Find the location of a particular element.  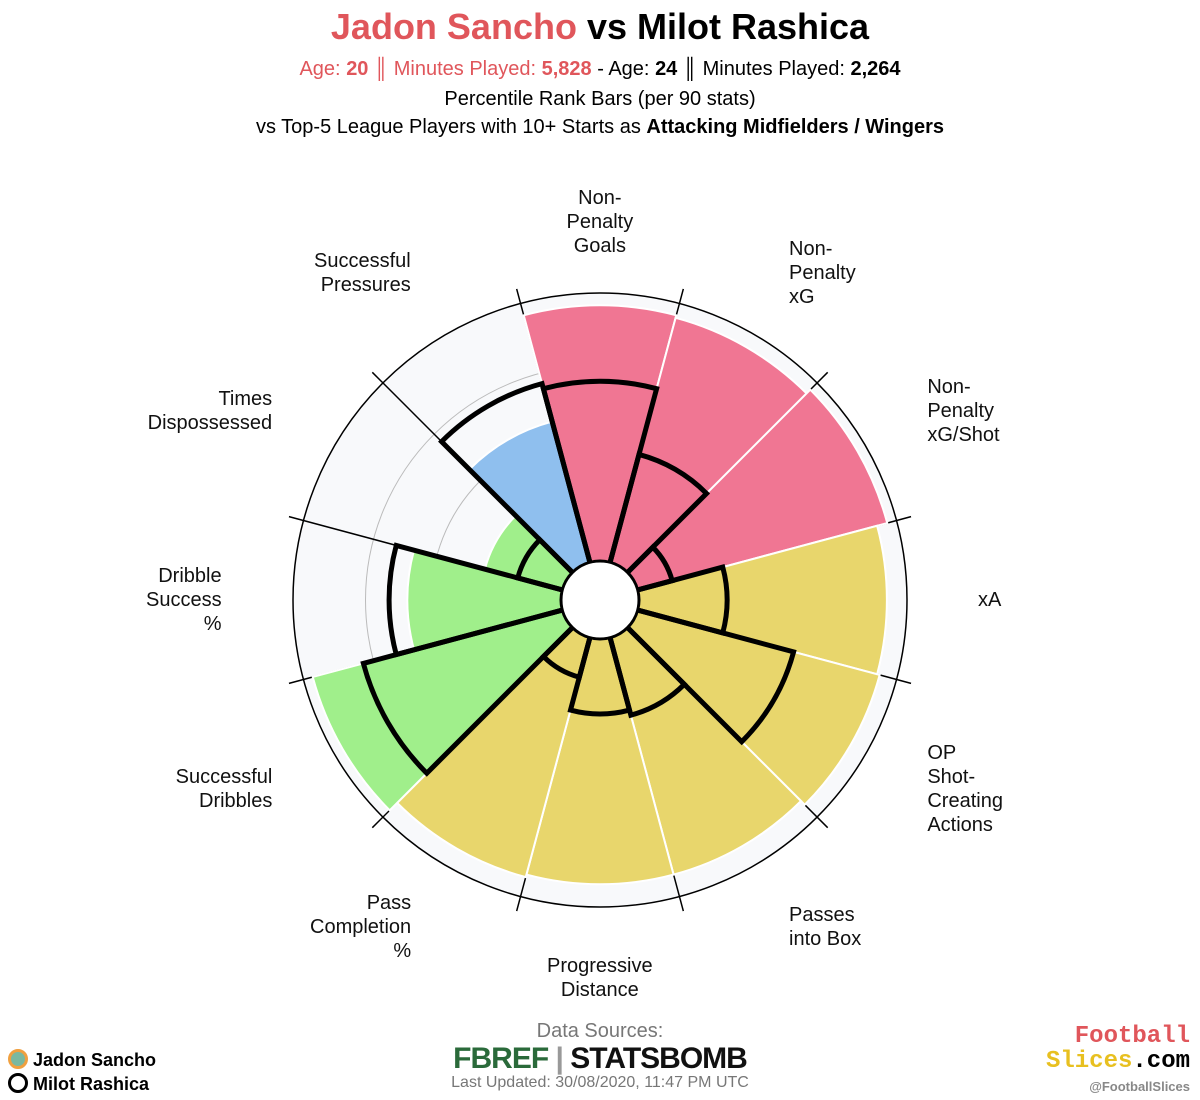

dash: - is located at coordinates (600, 69).